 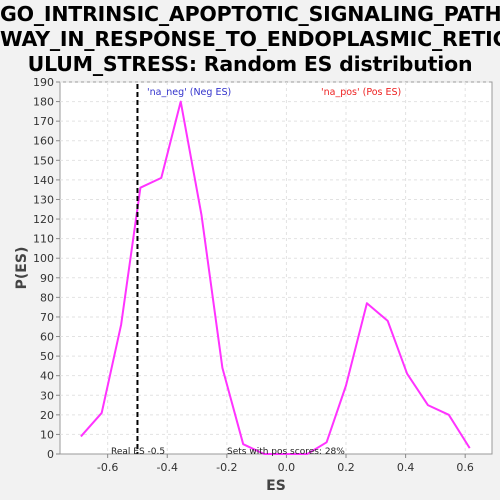 I want to click on x-tick-label: 0.0, so click(x=287, y=467).